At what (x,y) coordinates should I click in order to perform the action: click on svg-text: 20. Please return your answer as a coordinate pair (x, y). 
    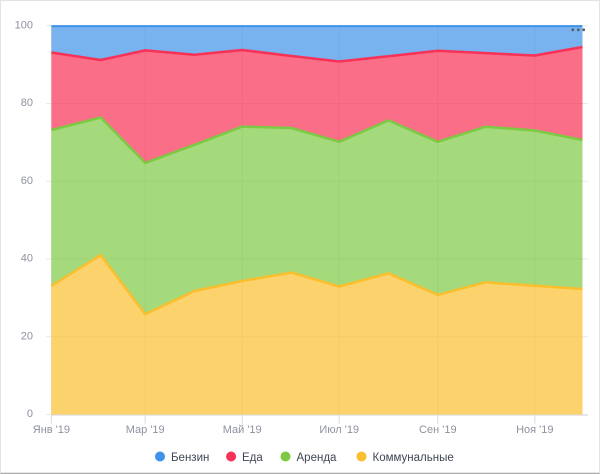
    Looking at the image, I should click on (27, 336).